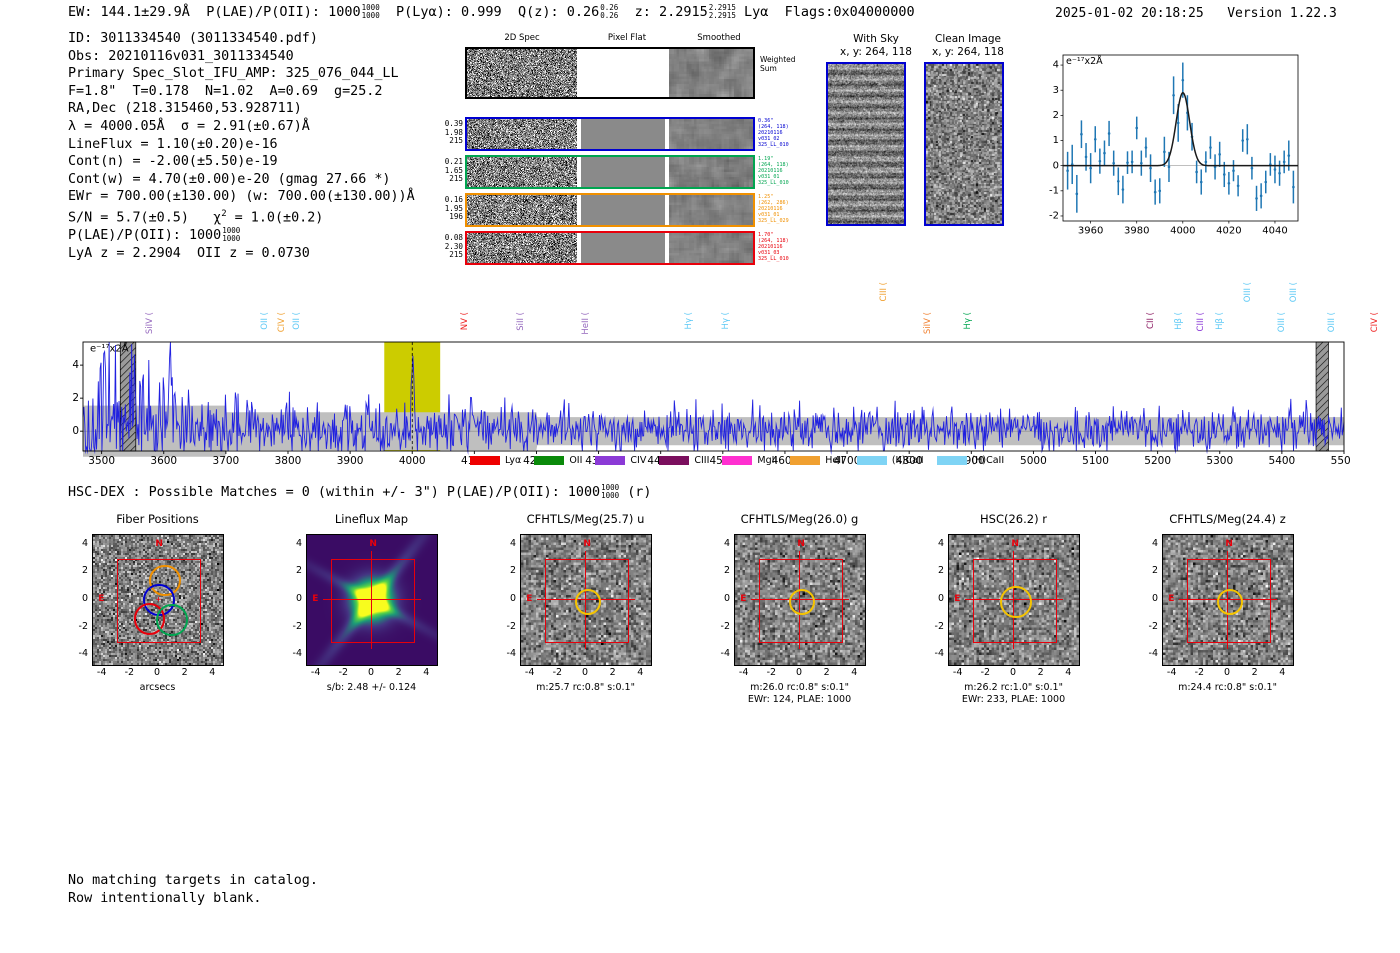 This screenshot has width=1400, height=953. Describe the element at coordinates (370, 11) in the screenshot. I see `plae-fraction: 1000 1000` at that location.